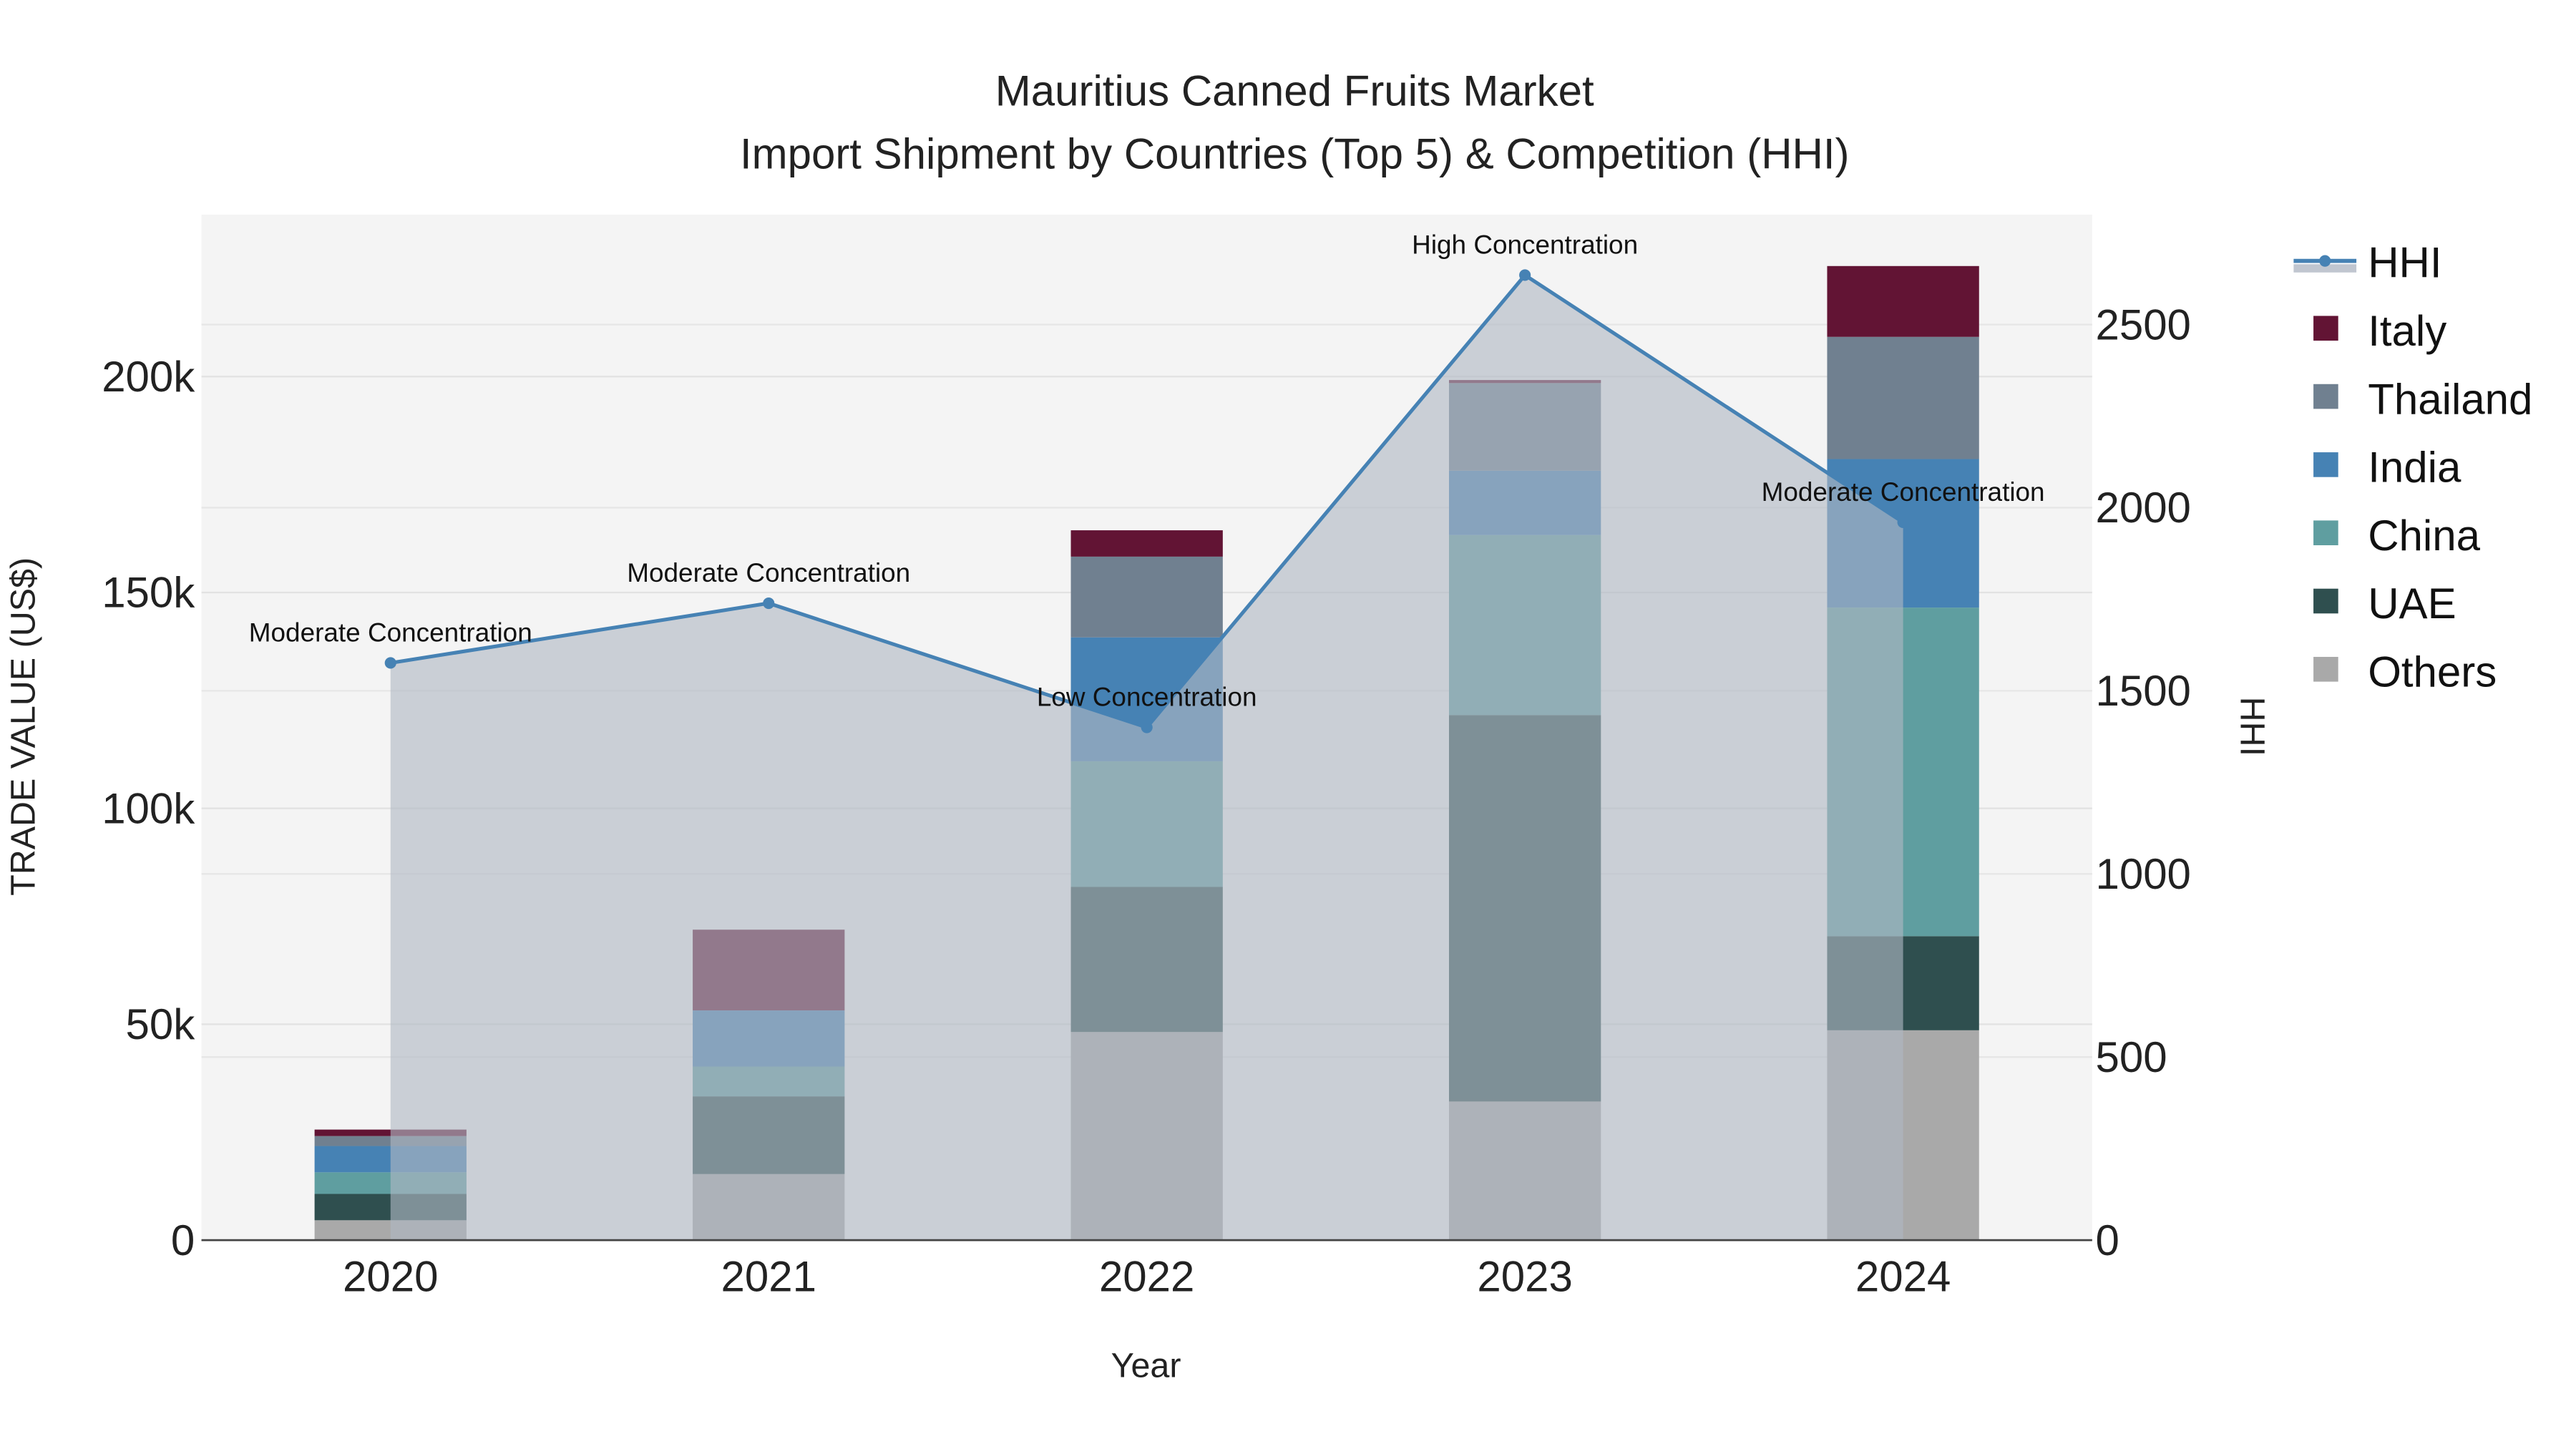  Describe the element at coordinates (2325, 328) in the screenshot. I see `legend-swatch-italy` at that location.